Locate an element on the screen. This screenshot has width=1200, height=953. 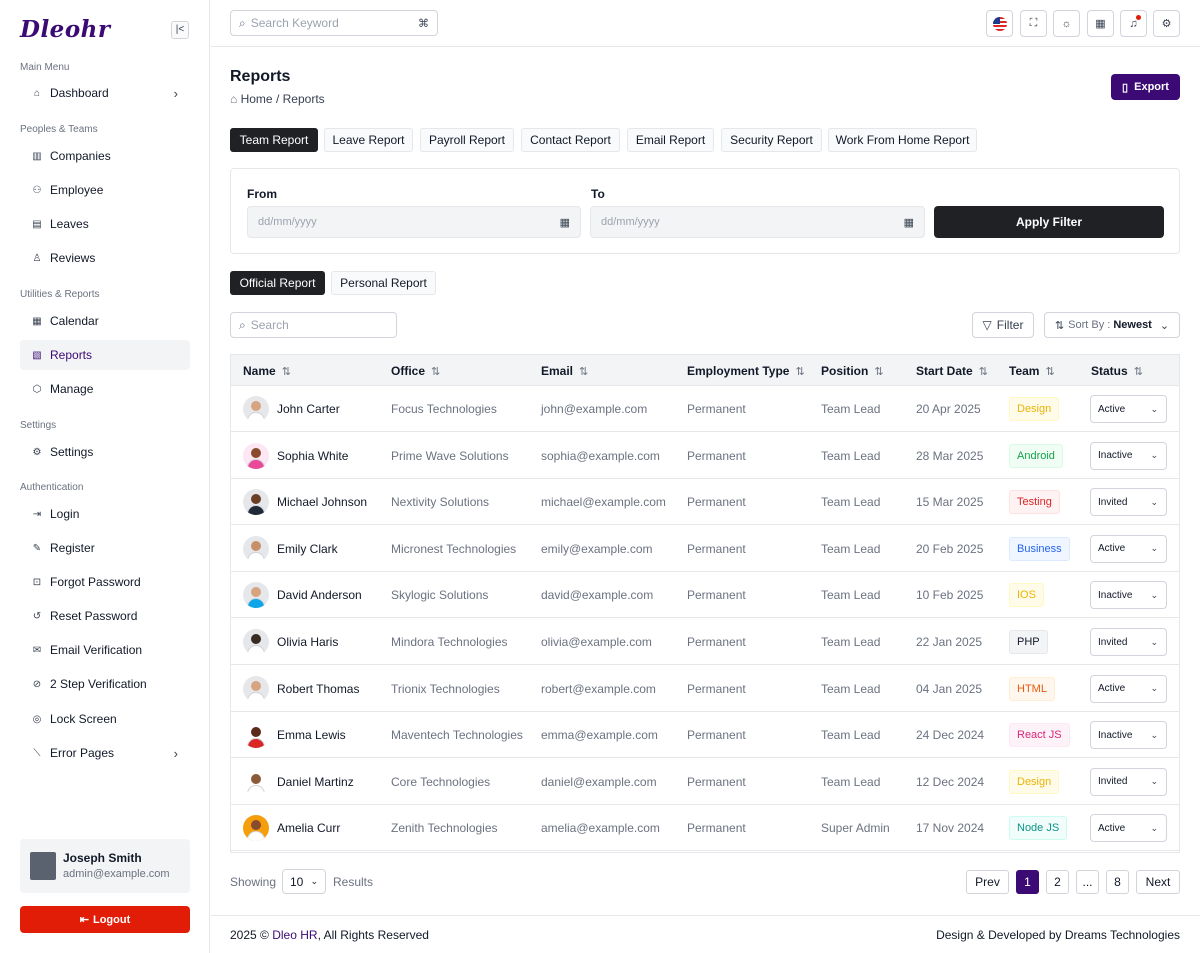
sidebar-item-reset-password: ↺ Reset Password is located at coordinates (105, 616).